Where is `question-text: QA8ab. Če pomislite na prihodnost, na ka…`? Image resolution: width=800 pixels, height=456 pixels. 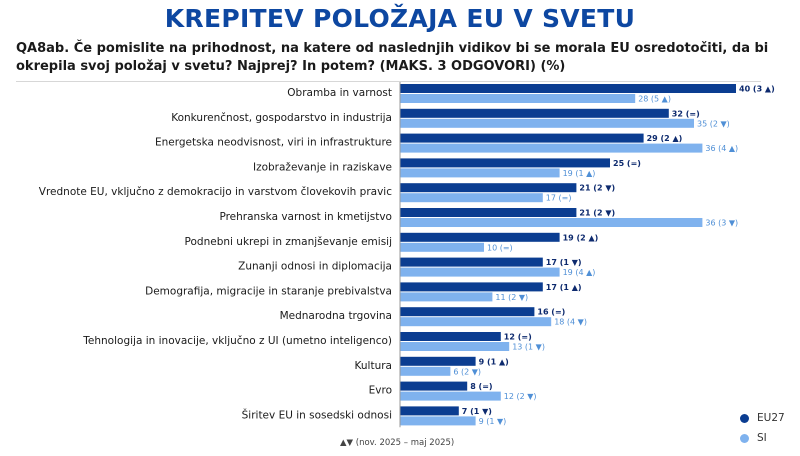 question-text: QA8ab. Če pomislite na prihodnost, na ka… is located at coordinates (392, 57).